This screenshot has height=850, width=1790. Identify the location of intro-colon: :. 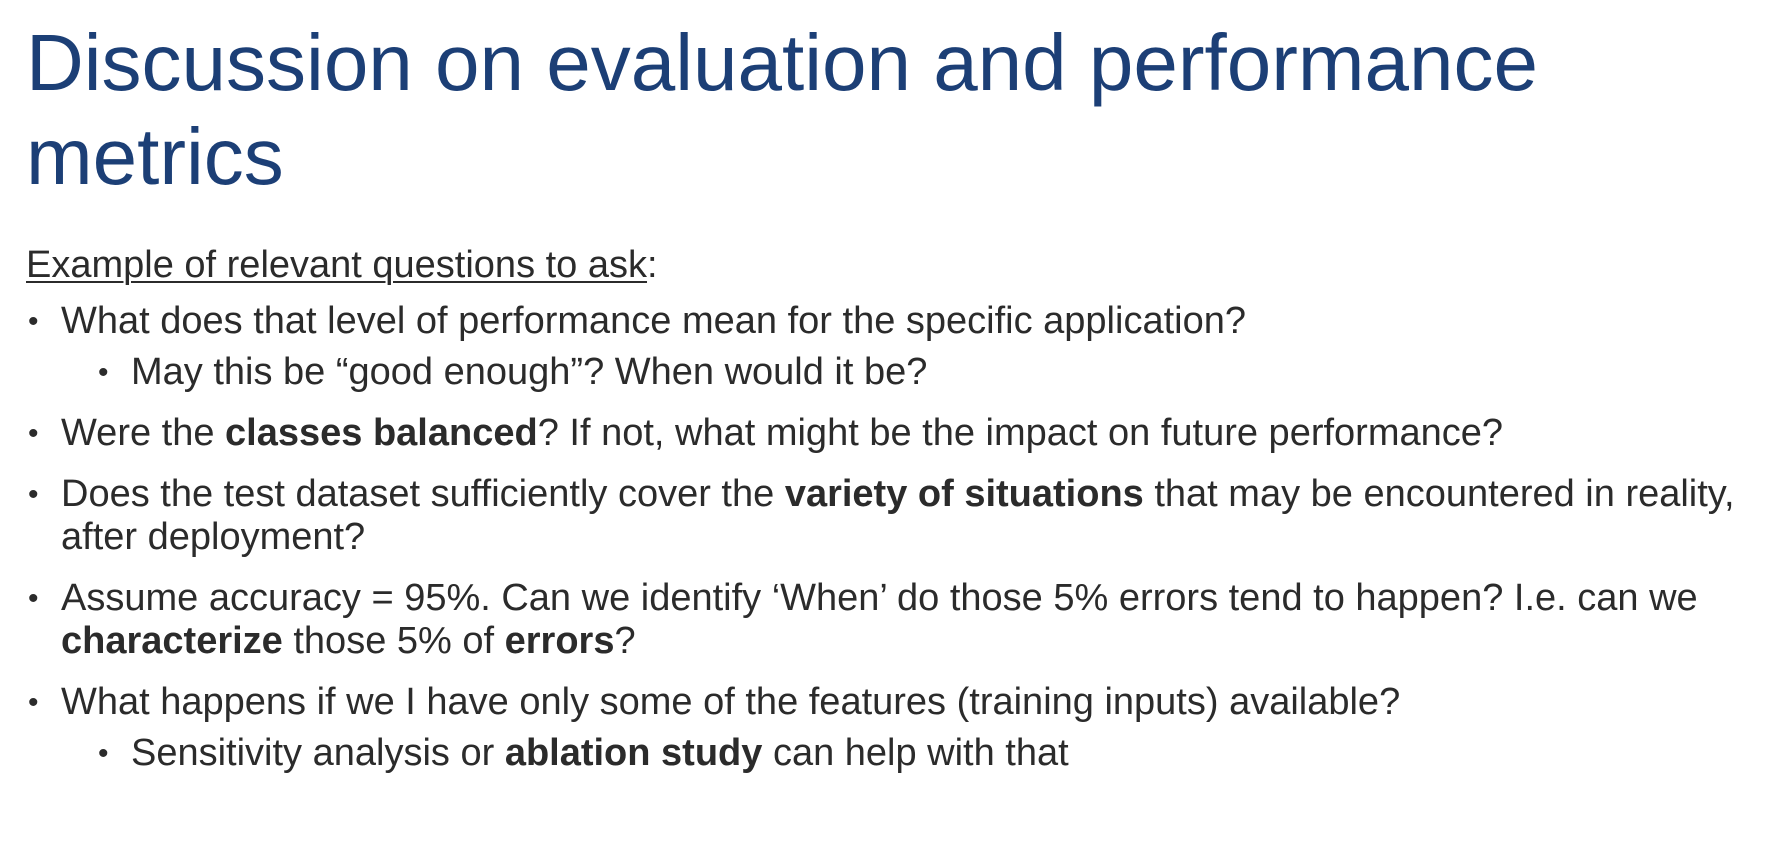
(652, 265).